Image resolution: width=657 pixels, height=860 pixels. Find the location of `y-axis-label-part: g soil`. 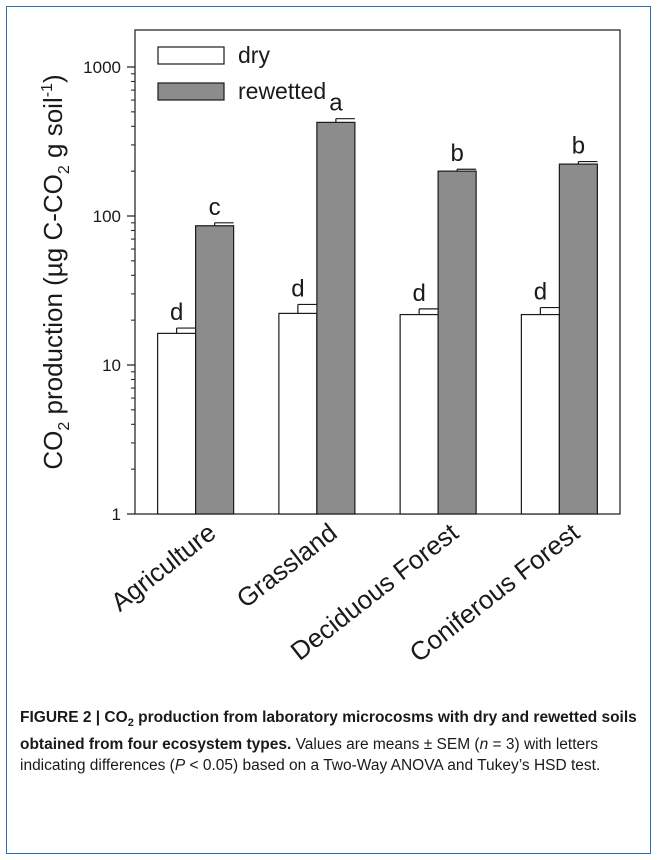

y-axis-label-part: g soil is located at coordinates (53, 131).